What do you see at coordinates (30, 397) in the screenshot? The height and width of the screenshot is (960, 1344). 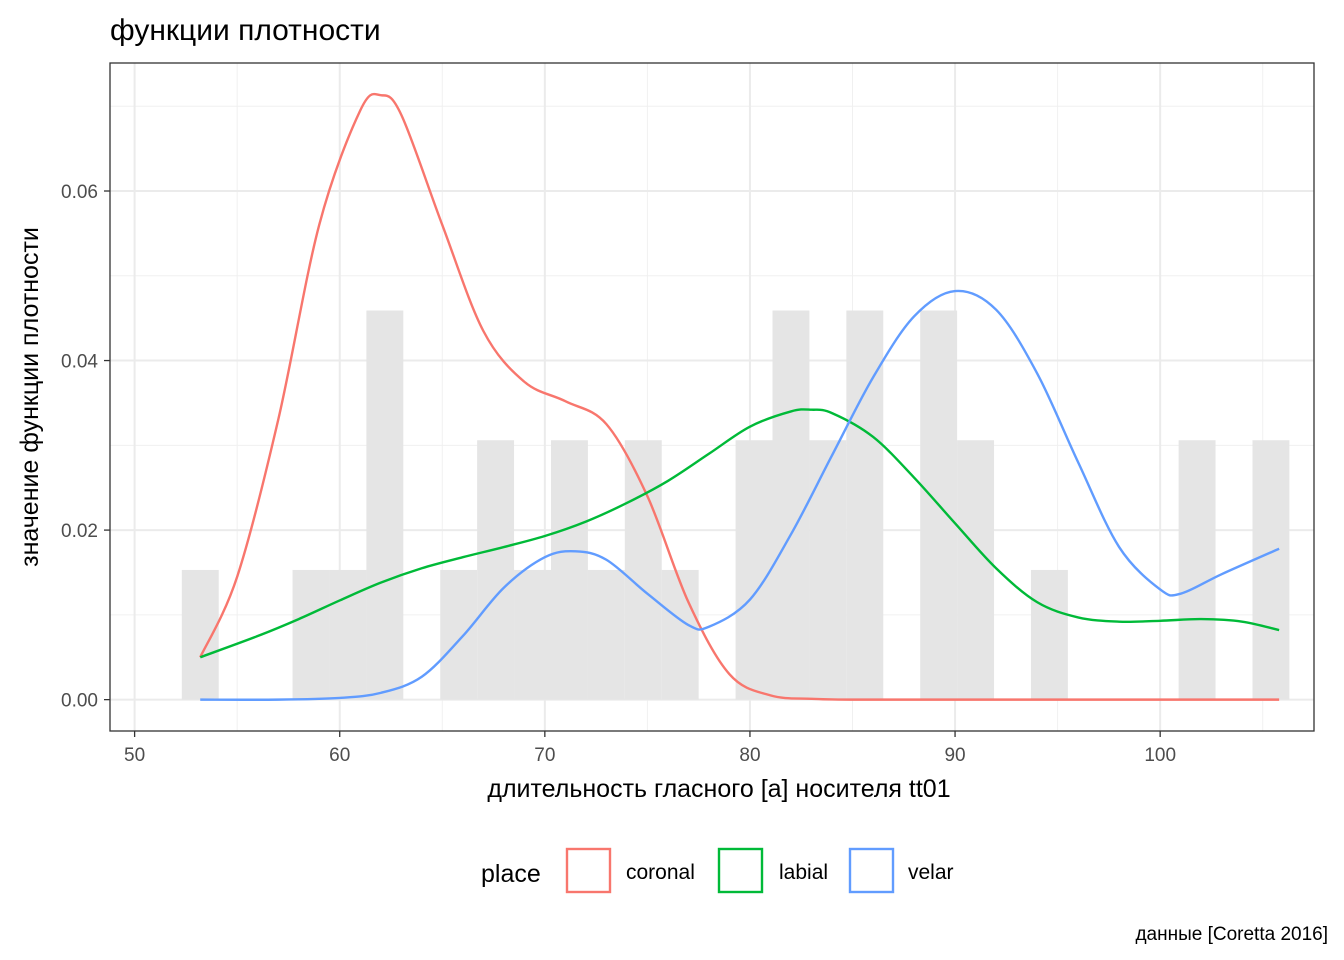 I see `y-axis-title: значение функции плотности` at bounding box center [30, 397].